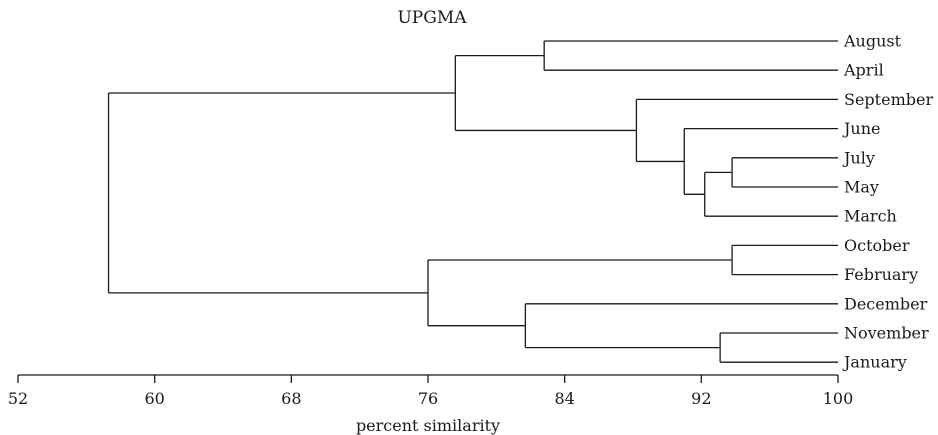 This screenshot has width=938, height=435. I want to click on leaf-label-april: April, so click(863, 70).